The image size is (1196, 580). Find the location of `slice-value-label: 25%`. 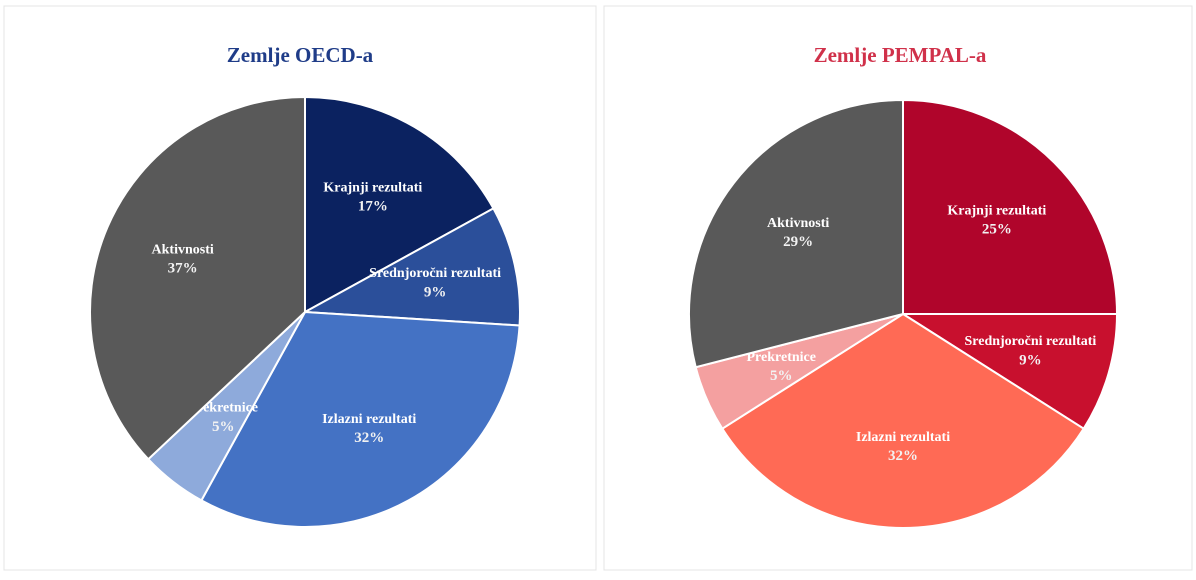

slice-value-label: 25% is located at coordinates (997, 230).